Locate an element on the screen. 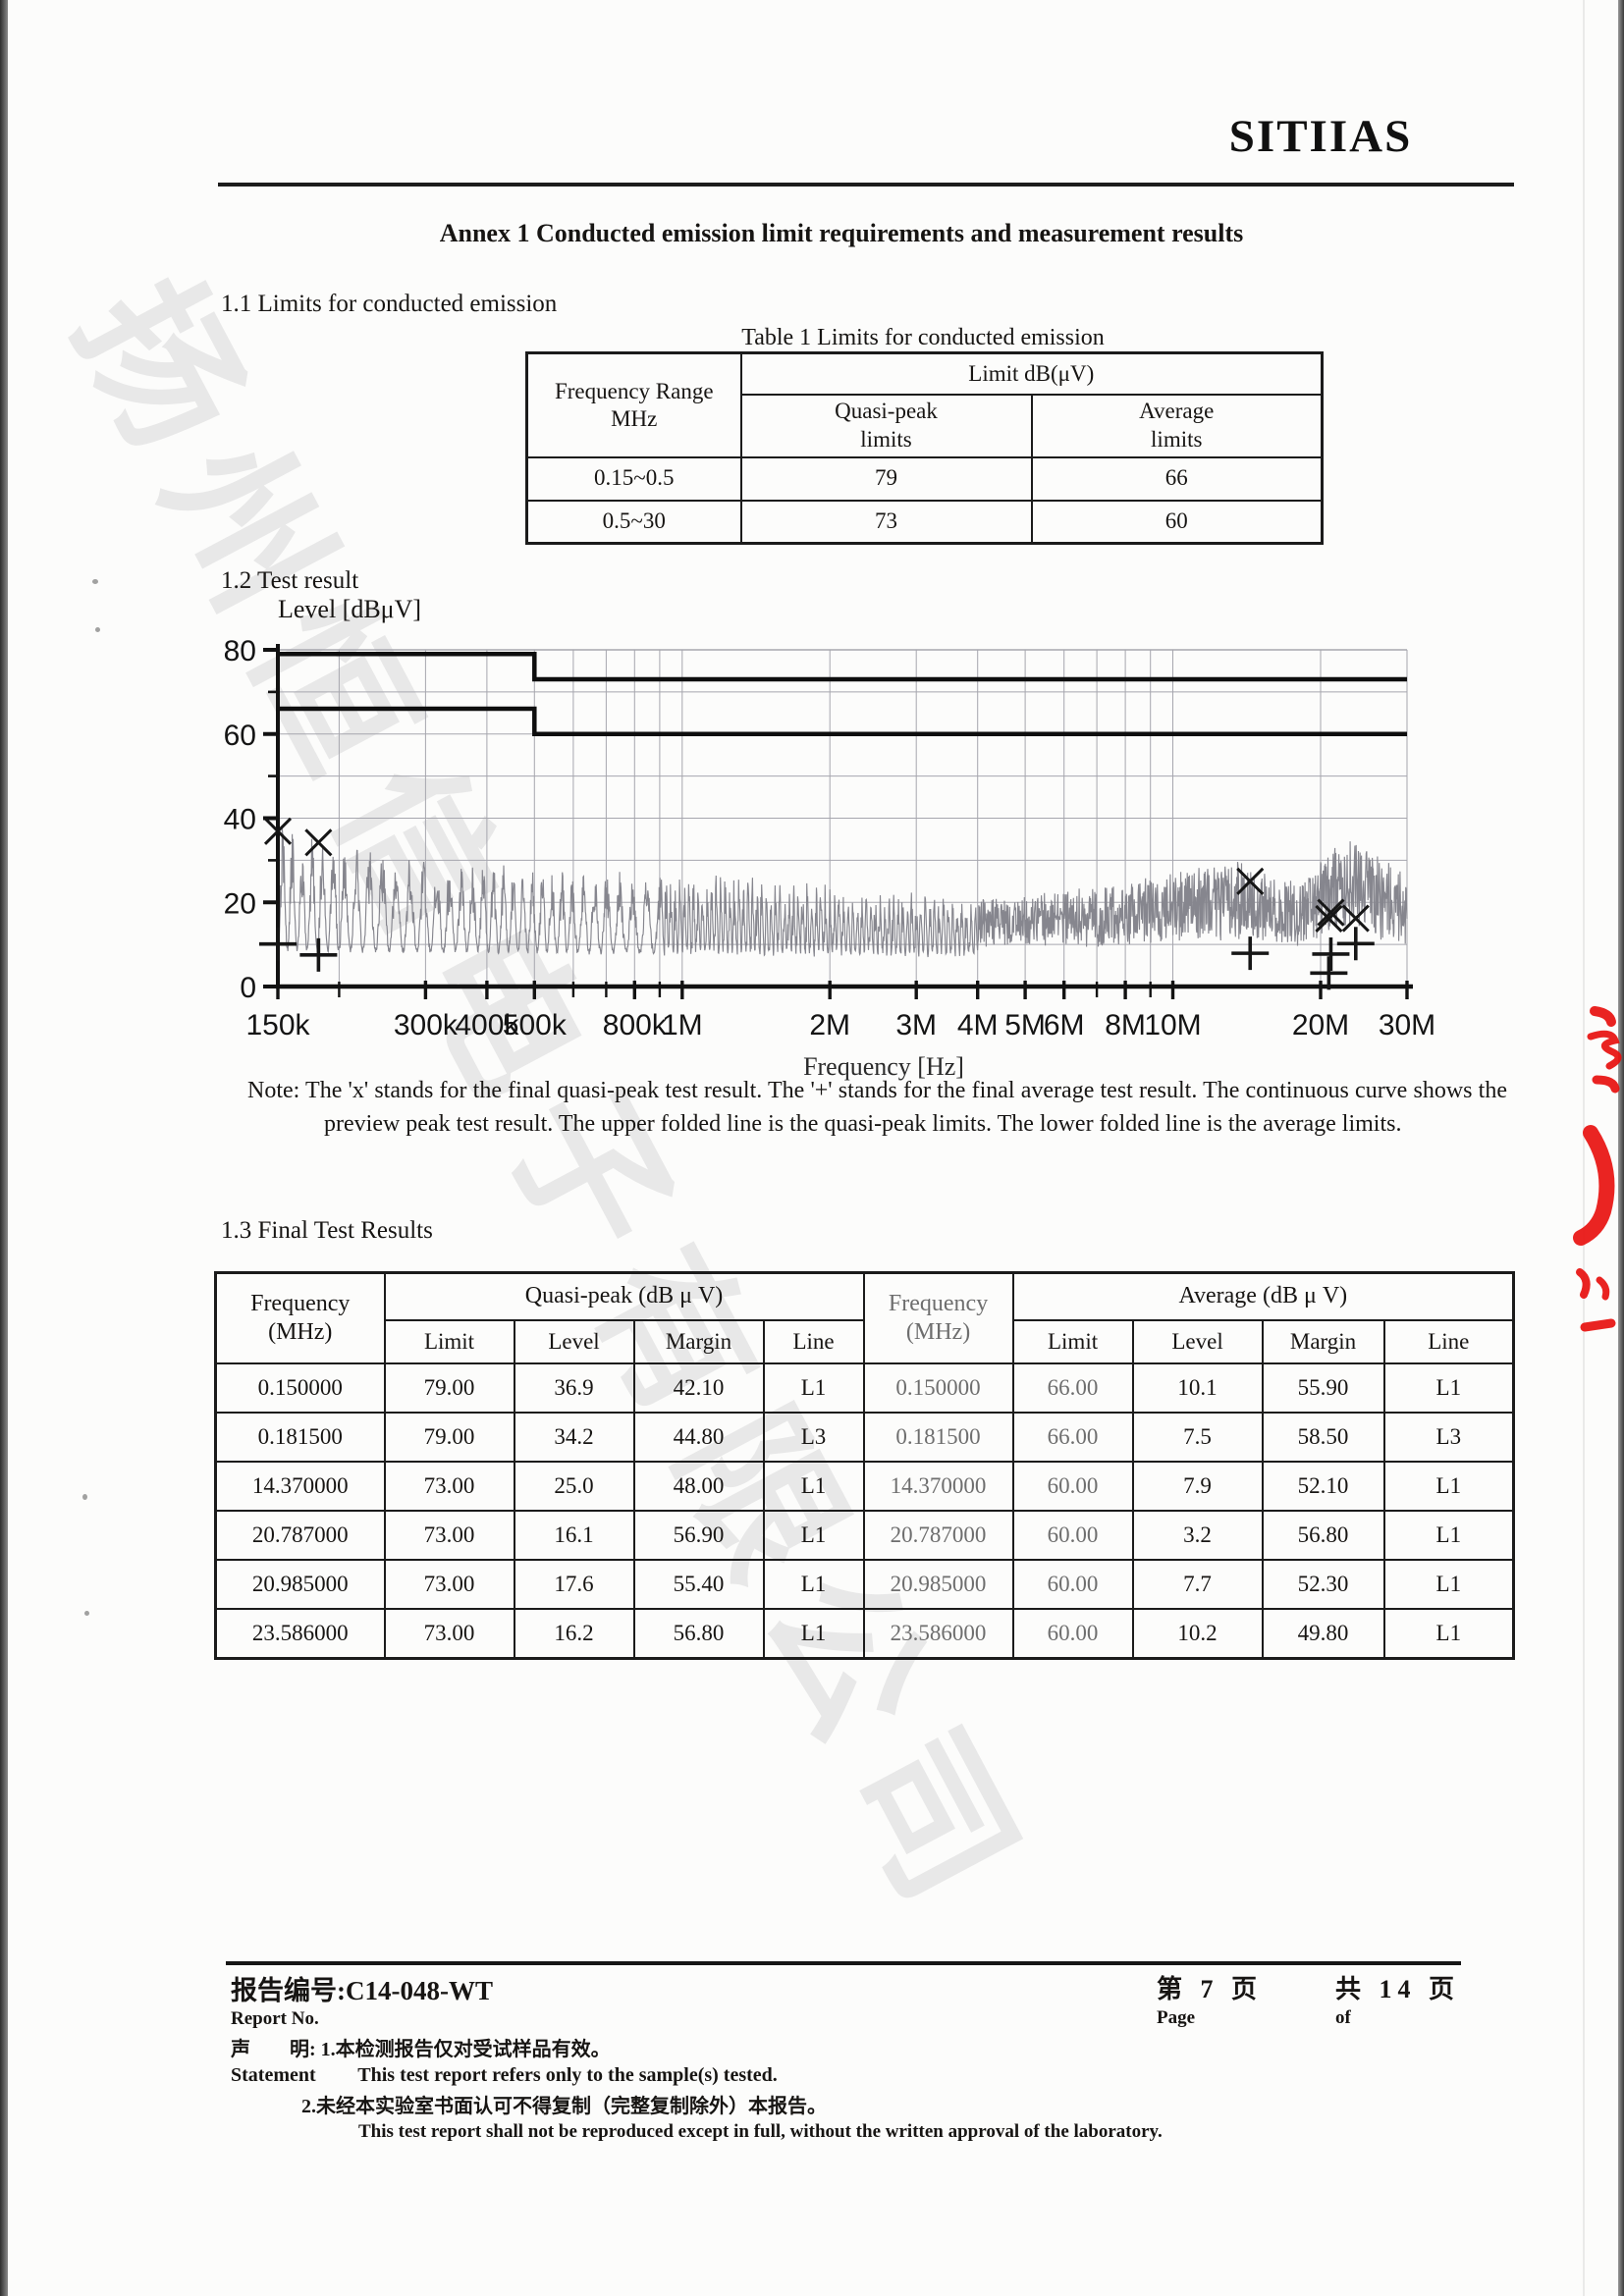  y-tick-label: 0 is located at coordinates (248, 988).